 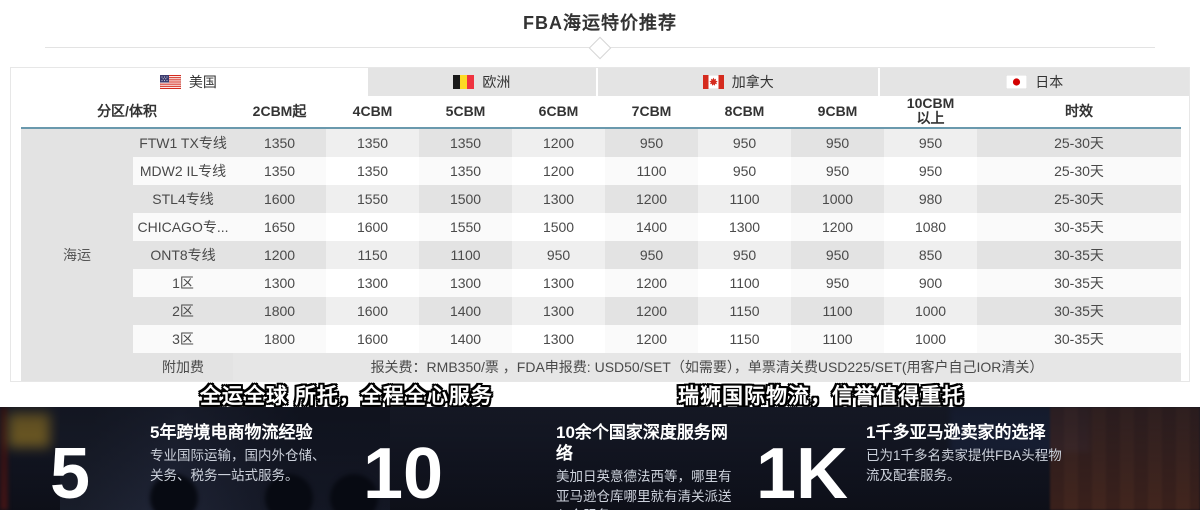 What do you see at coordinates (600, 395) in the screenshot?
I see `slogan-band: 全运全球 所托，全程全心服务 瑞狮国际物流，信誉值得重托` at bounding box center [600, 395].